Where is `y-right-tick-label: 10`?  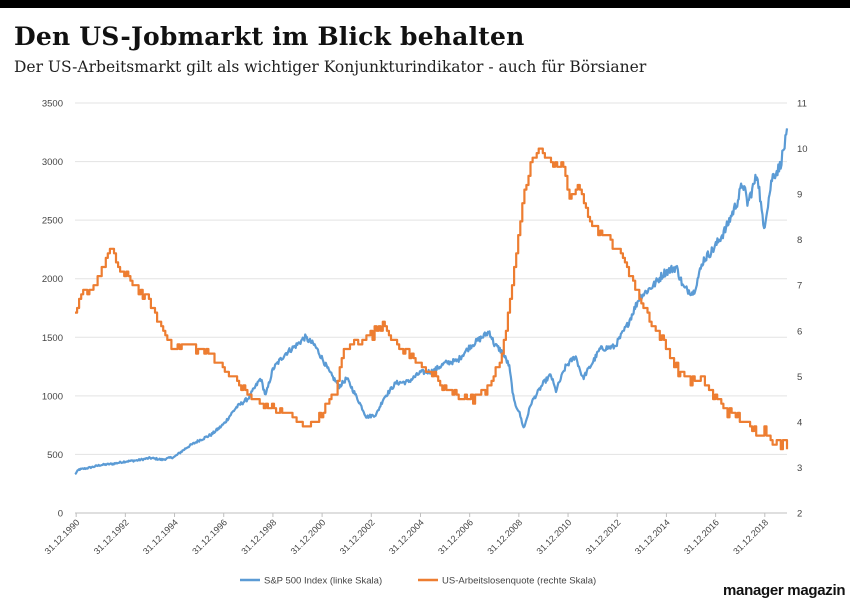 y-right-tick-label: 10 is located at coordinates (802, 149).